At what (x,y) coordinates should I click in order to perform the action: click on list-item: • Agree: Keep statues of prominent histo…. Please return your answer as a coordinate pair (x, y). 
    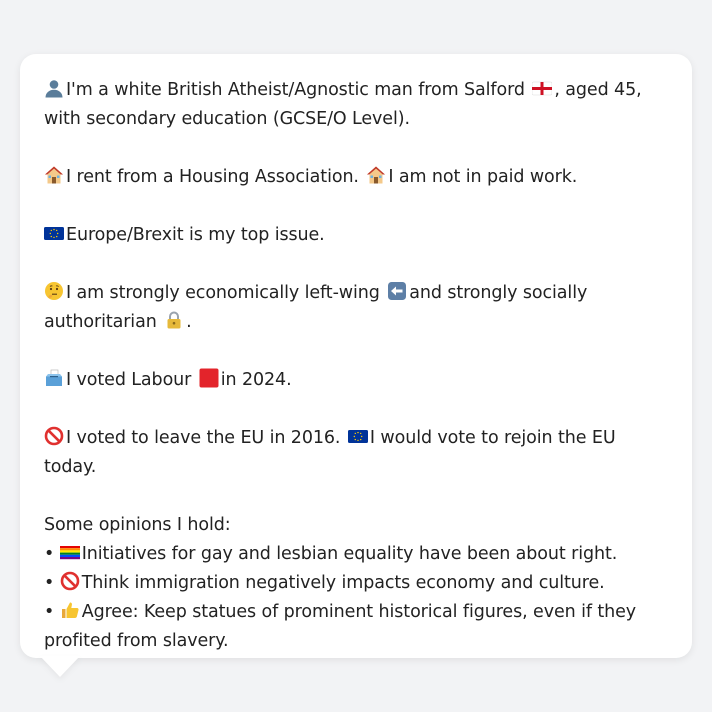
    Looking at the image, I should click on (340, 625).